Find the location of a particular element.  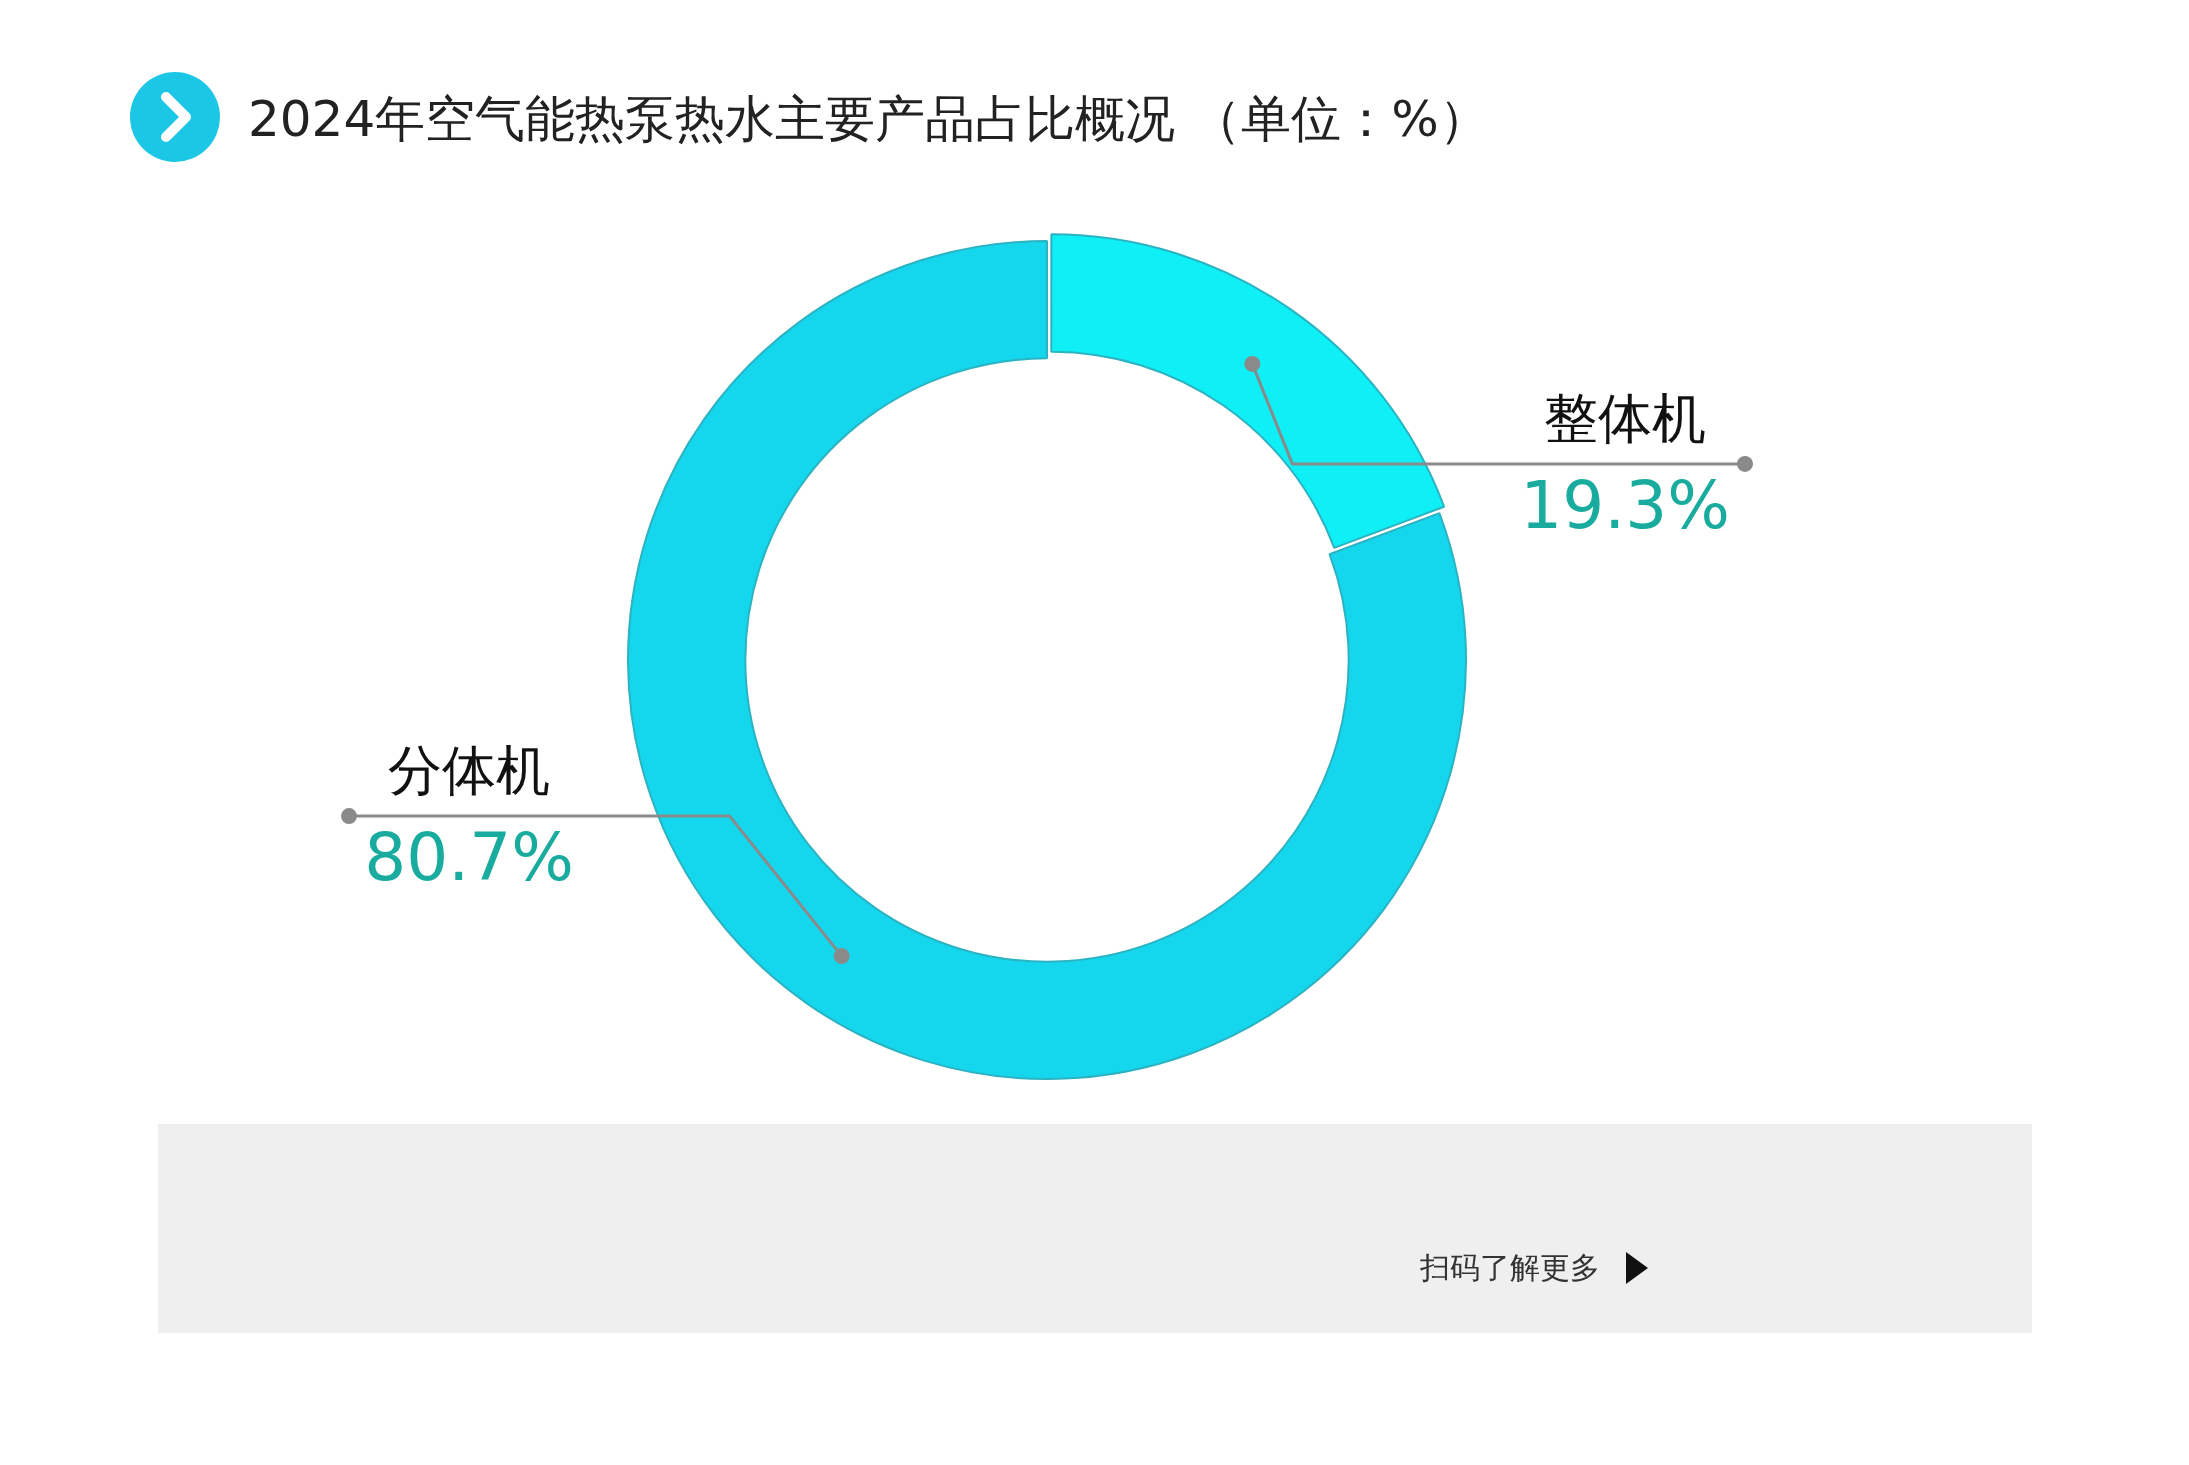

slice-label: 整体机 is located at coordinates (1625, 418).